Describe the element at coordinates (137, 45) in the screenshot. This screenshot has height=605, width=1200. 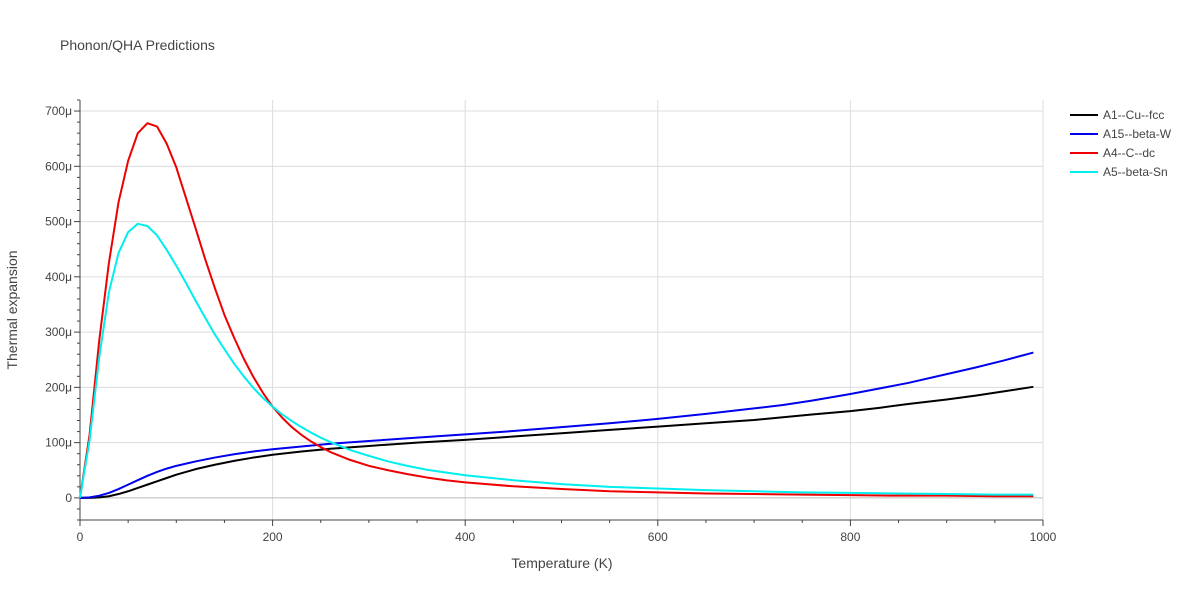
I see `chart-title: Phonon/QHA Predictions` at that location.